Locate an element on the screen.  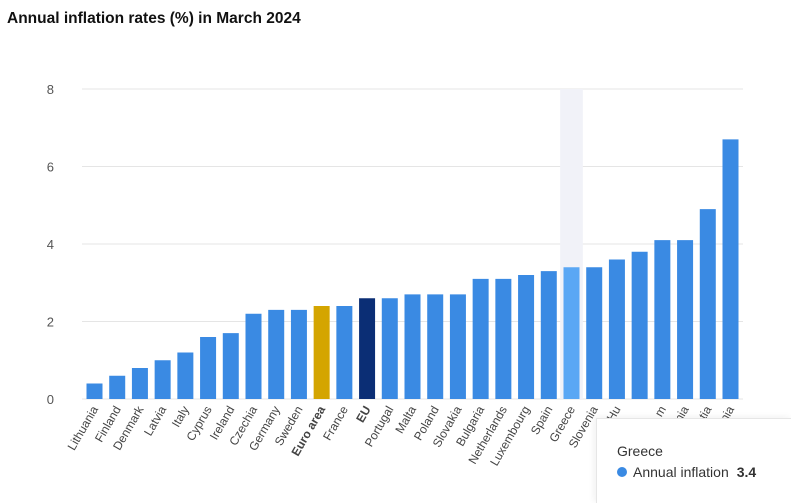
chart-title: Annual inflation rates (%) in March 2024 is located at coordinates (154, 18).